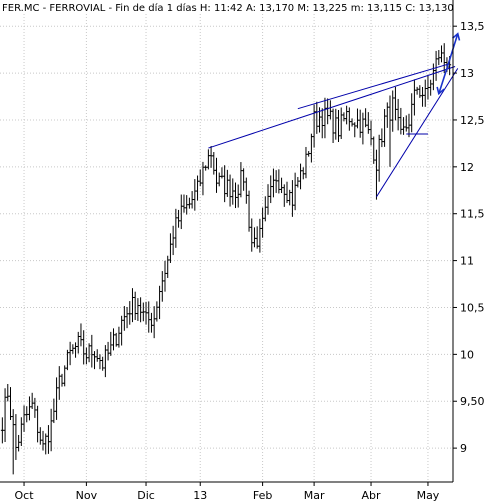  I want to click on x-tick-label: Dic, so click(146, 495).